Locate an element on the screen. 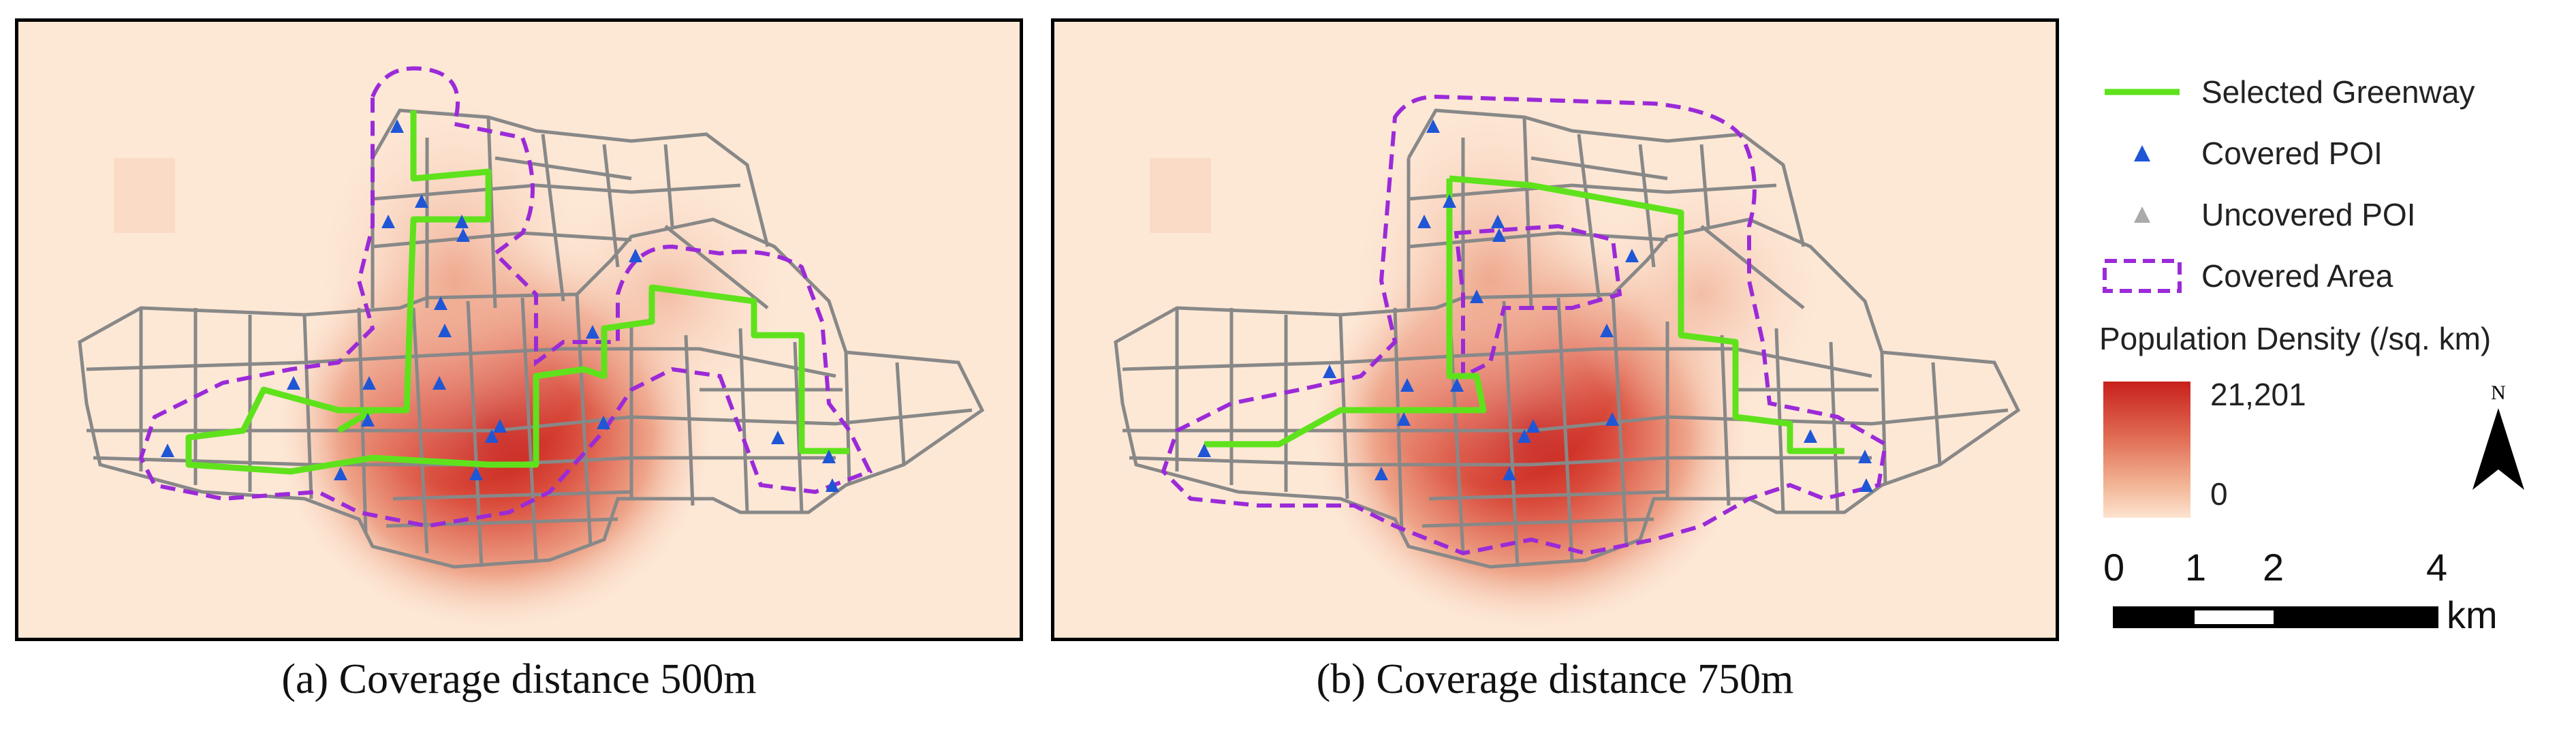 Image resolution: width=2576 pixels, height=729 pixels. legend-label: Selected Greenway is located at coordinates (2338, 92).